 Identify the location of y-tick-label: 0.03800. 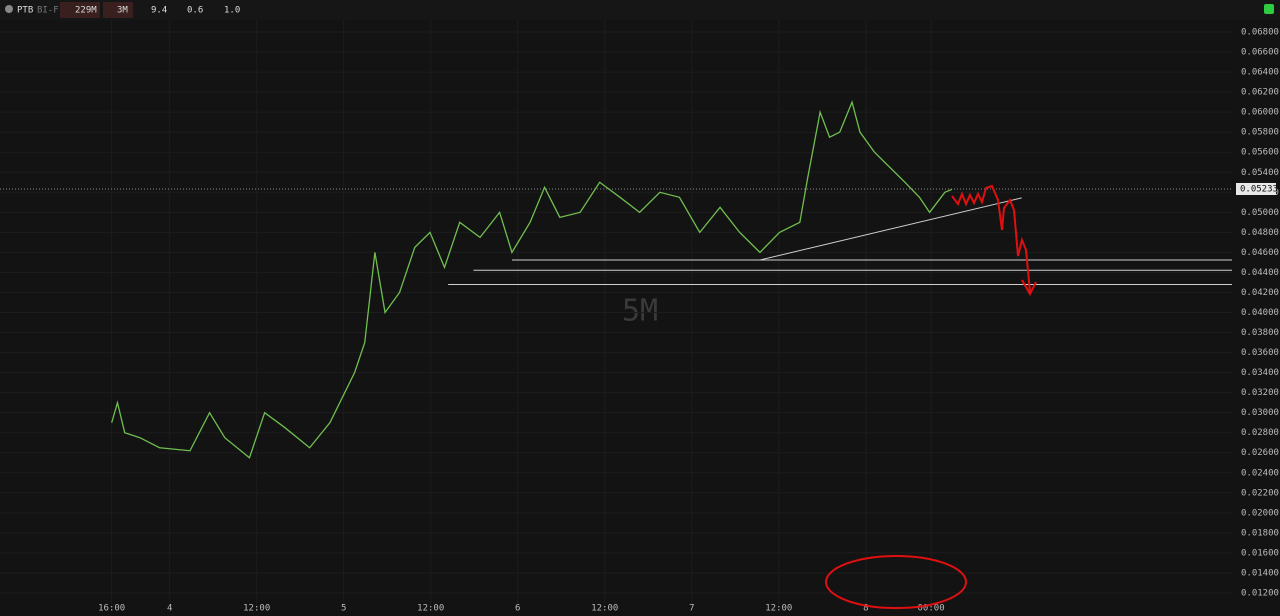
(1260, 333).